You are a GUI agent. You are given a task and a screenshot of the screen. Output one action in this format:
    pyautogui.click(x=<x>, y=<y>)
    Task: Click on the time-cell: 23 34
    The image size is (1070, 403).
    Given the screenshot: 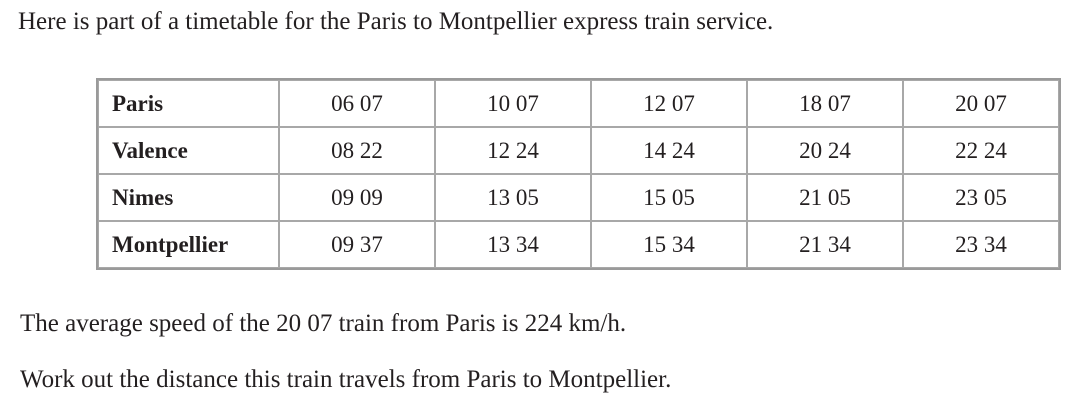 What is the action you would take?
    pyautogui.click(x=981, y=244)
    